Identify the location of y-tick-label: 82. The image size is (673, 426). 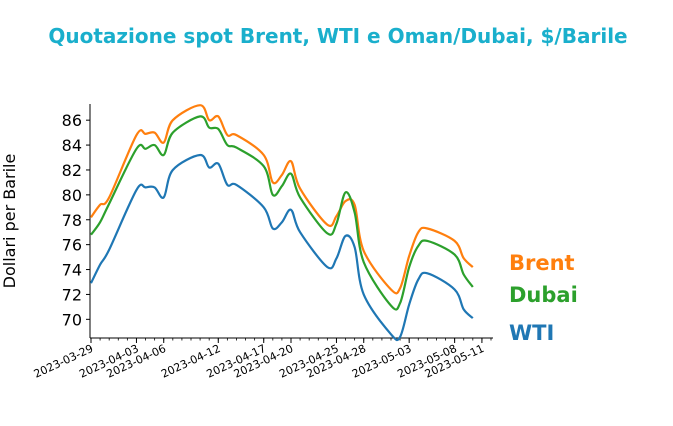
(72, 170).